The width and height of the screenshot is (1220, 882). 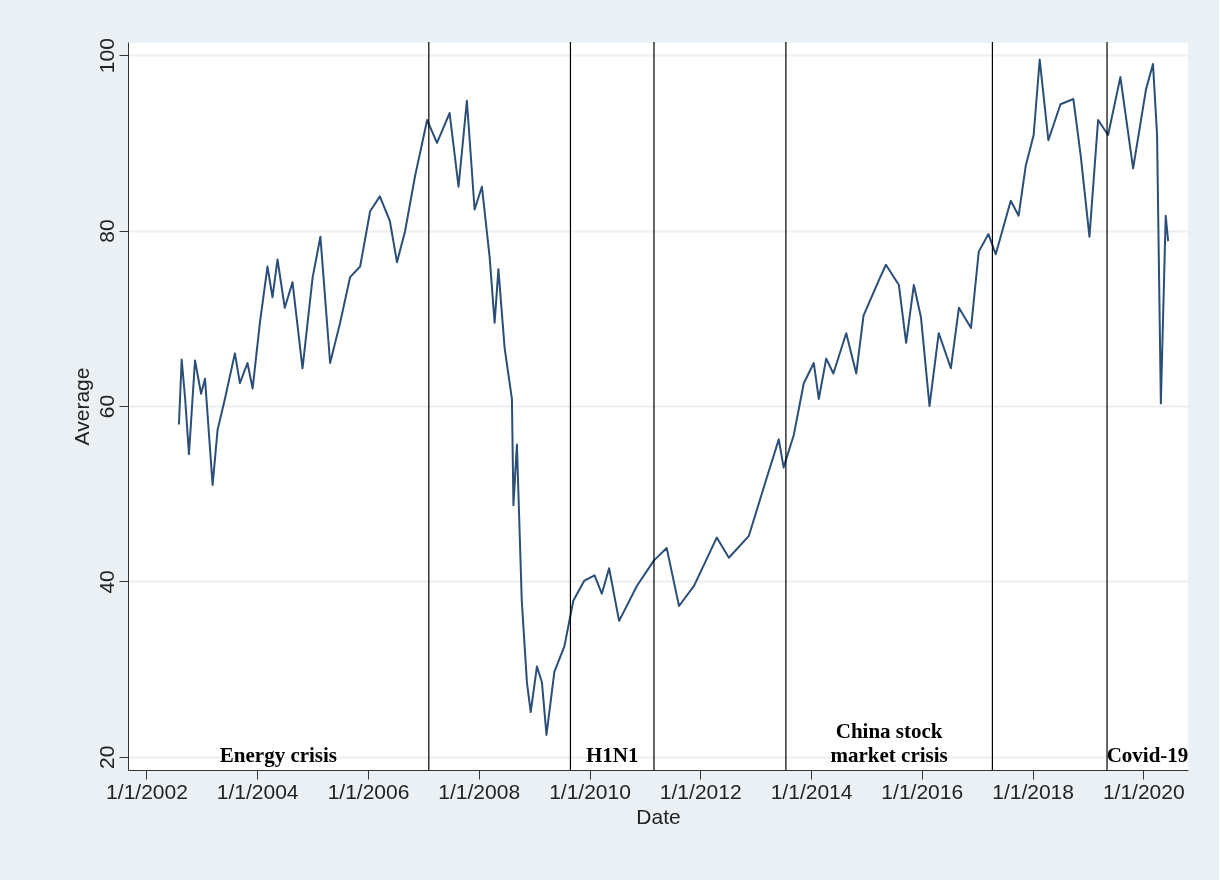 I want to click on x-tick-label: 1/1/2002, so click(x=147, y=791).